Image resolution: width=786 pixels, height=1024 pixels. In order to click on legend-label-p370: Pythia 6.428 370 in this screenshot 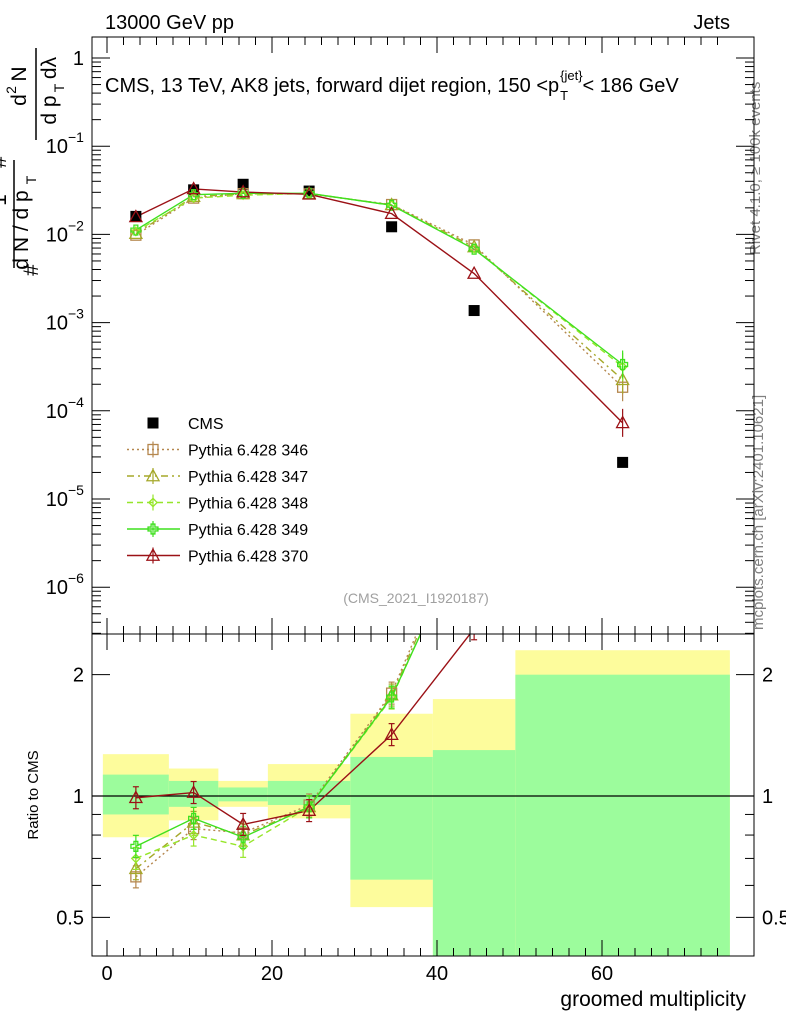, I will do `click(248, 557)`.